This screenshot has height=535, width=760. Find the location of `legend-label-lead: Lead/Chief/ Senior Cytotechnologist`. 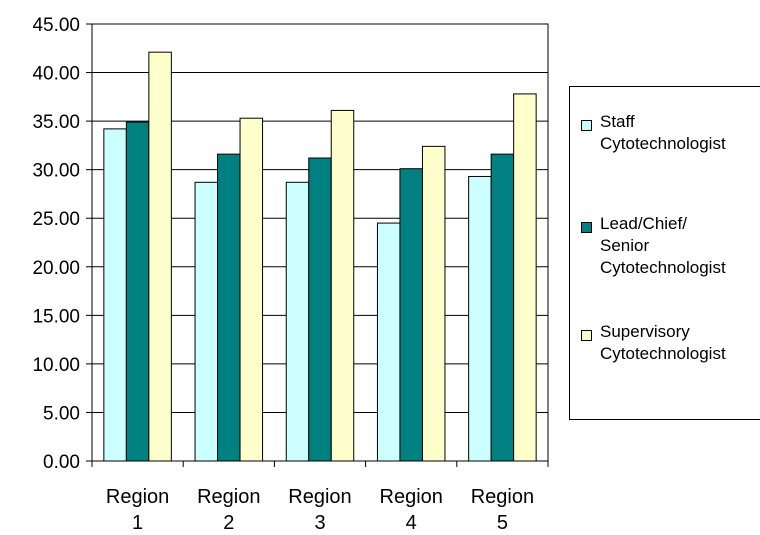

legend-label-lead: Lead/Chief/ Senior Cytotechnologist is located at coordinates (663, 245).